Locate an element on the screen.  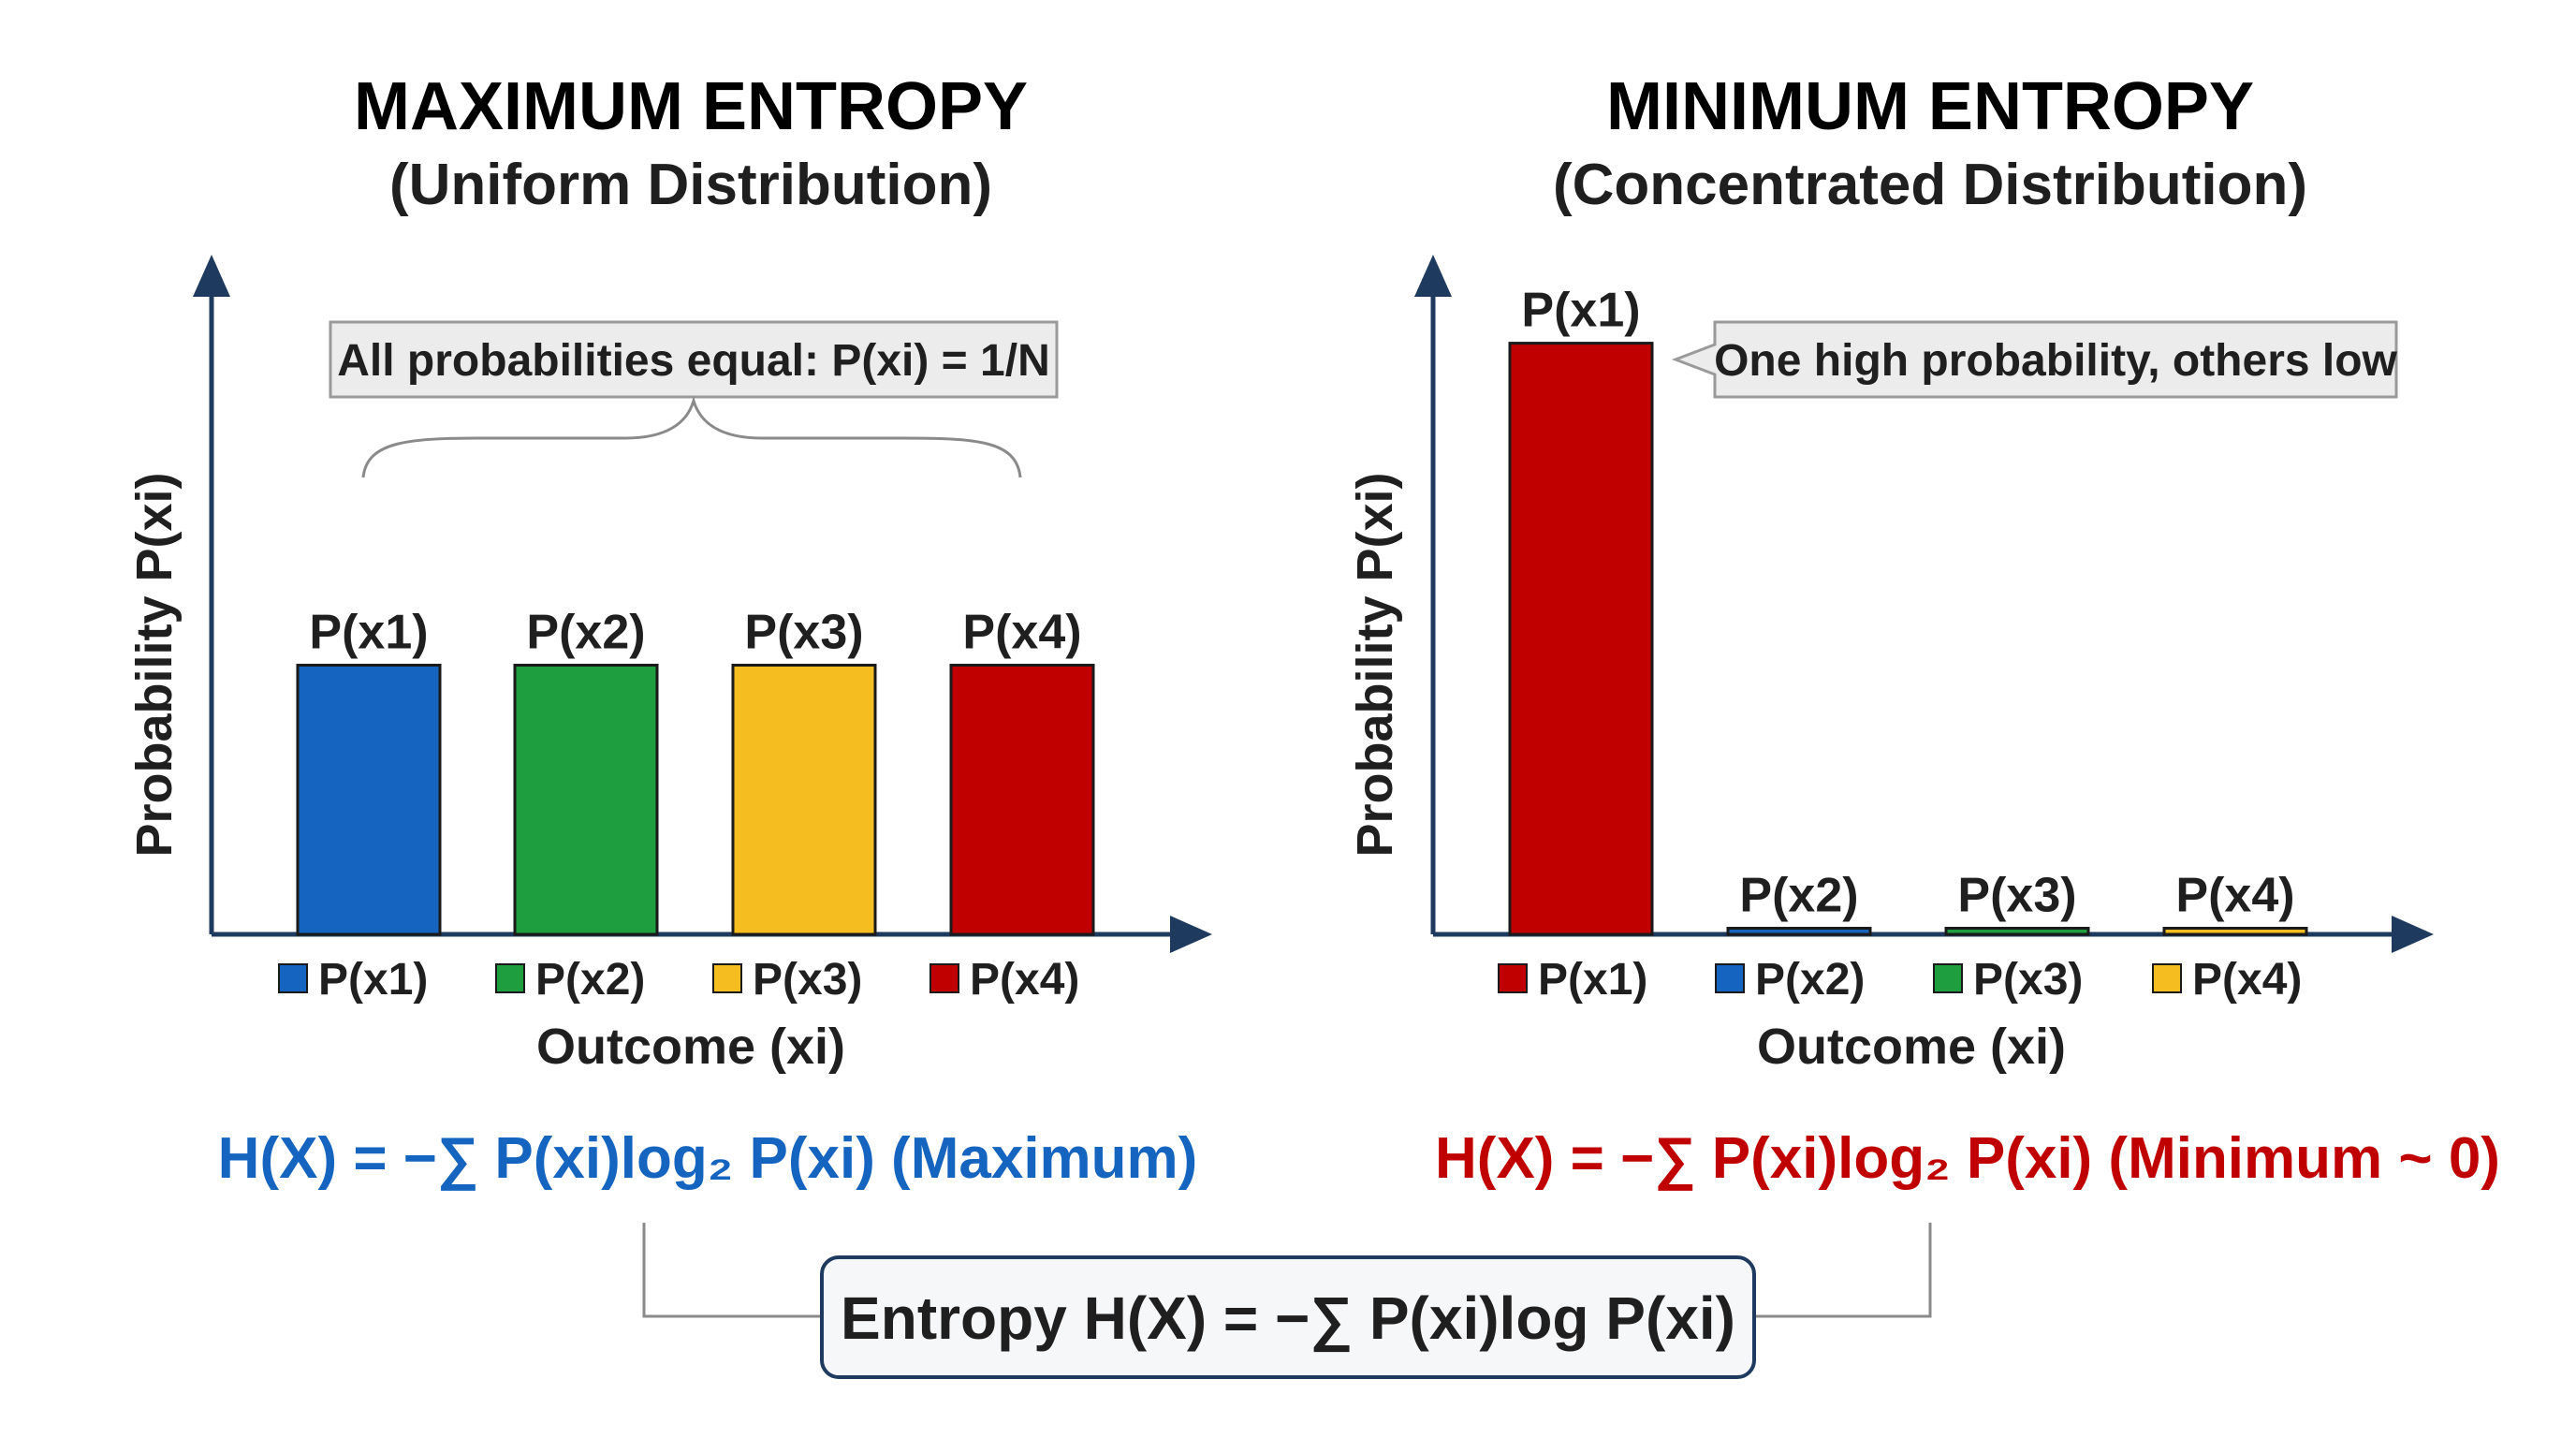
callout-text: All probabilities equal: P(xi) = 1/N is located at coordinates (693, 361).